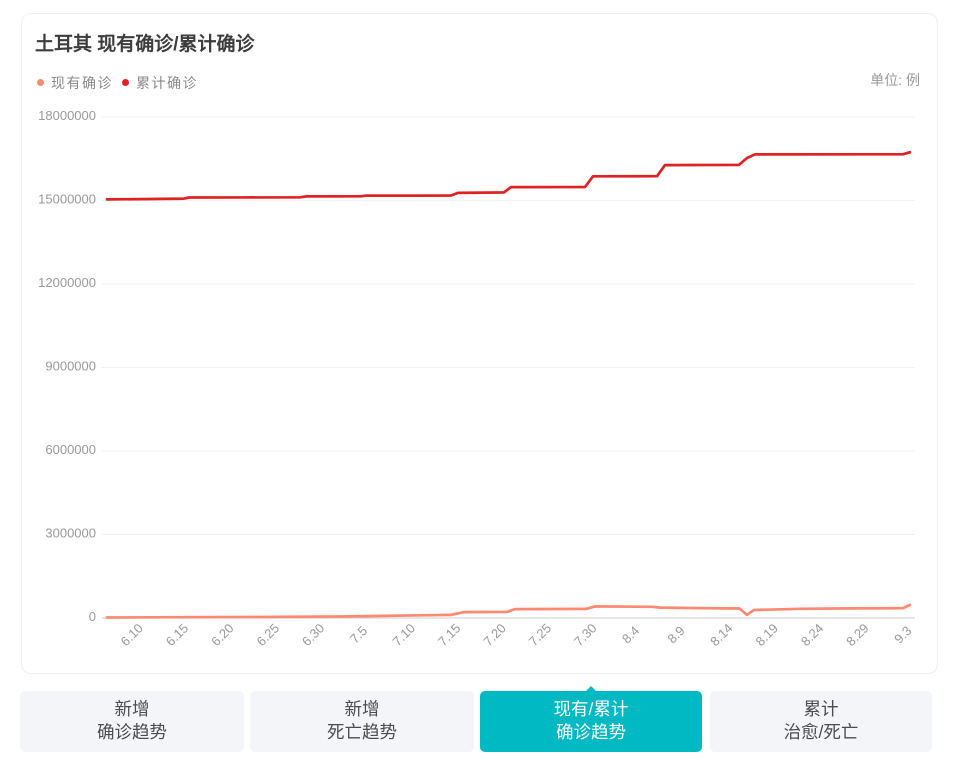 This screenshot has width=960, height=773. What do you see at coordinates (766, 634) in the screenshot?
I see `svg-text: 8.19` at bounding box center [766, 634].